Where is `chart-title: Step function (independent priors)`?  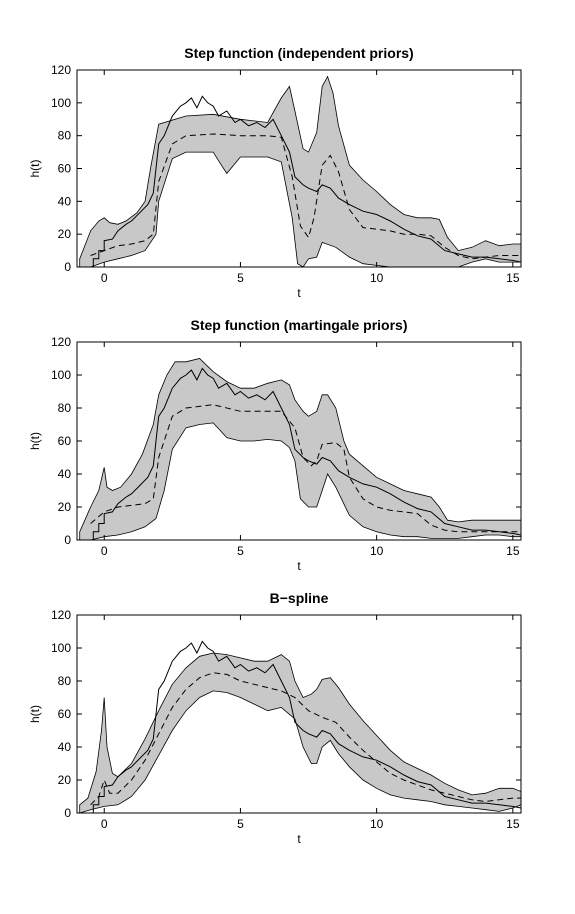
chart-title: Step function (independent priors) is located at coordinates (298, 53).